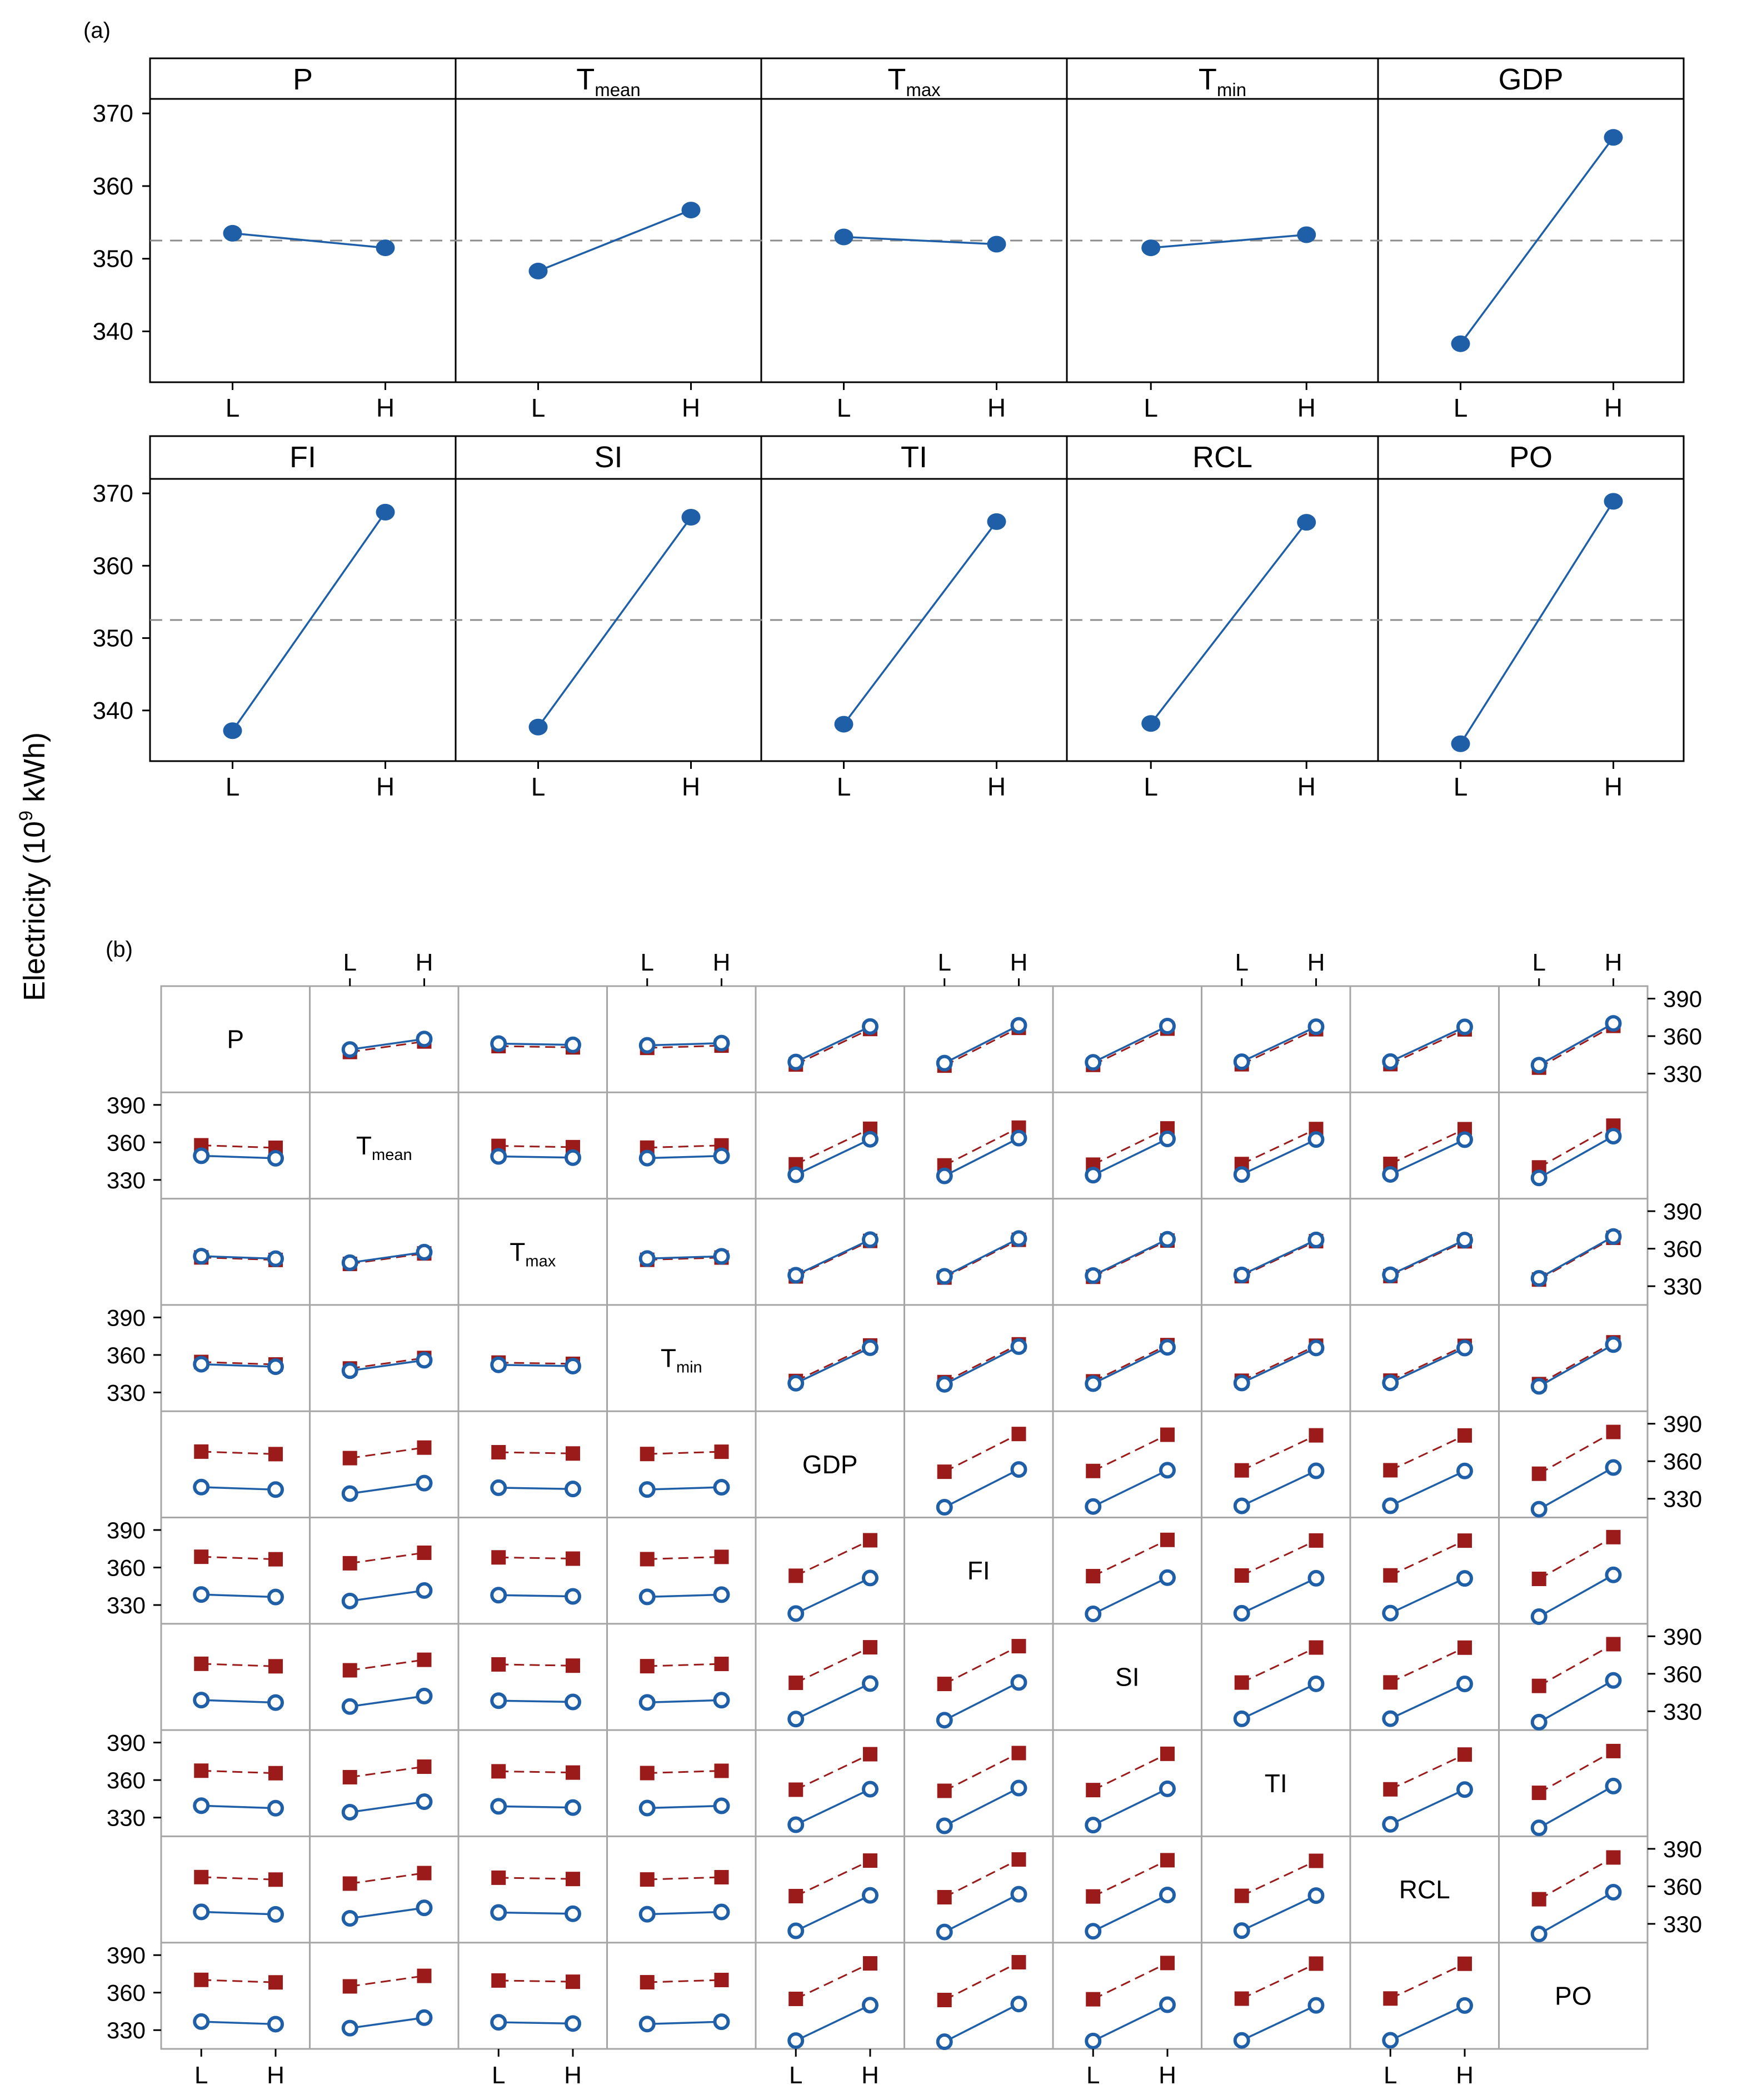  What do you see at coordinates (385, 407) in the screenshot?
I see `x-tick-label: H` at bounding box center [385, 407].